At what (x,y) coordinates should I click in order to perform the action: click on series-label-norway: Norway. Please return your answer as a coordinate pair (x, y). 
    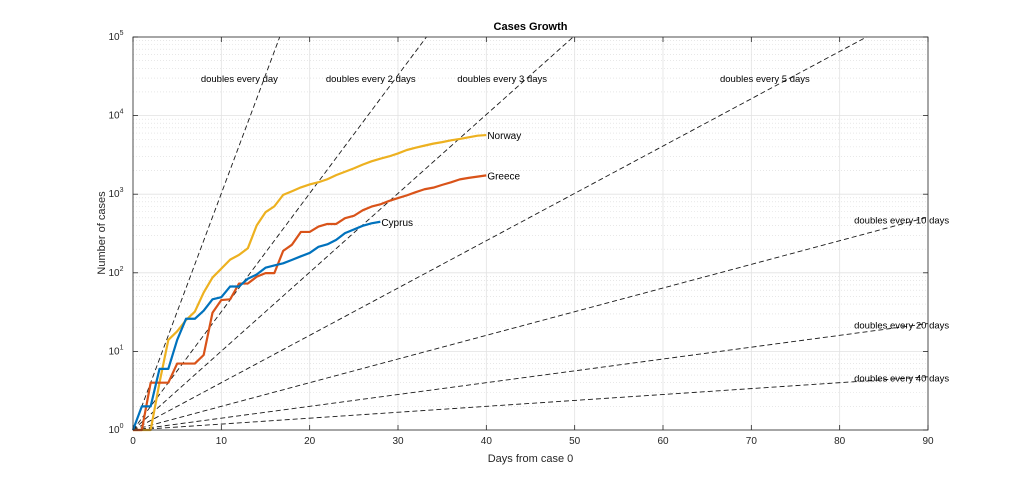
    Looking at the image, I should click on (504, 136).